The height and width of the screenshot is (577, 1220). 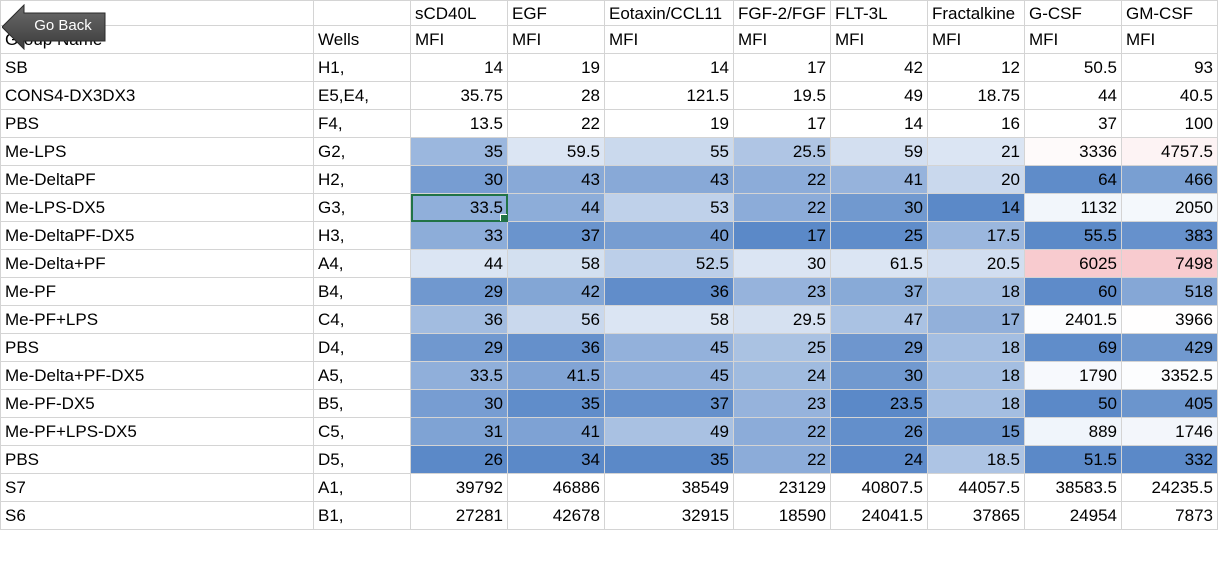 What do you see at coordinates (1073, 319) in the screenshot?
I see `mfi-cell: 2401.5` at bounding box center [1073, 319].